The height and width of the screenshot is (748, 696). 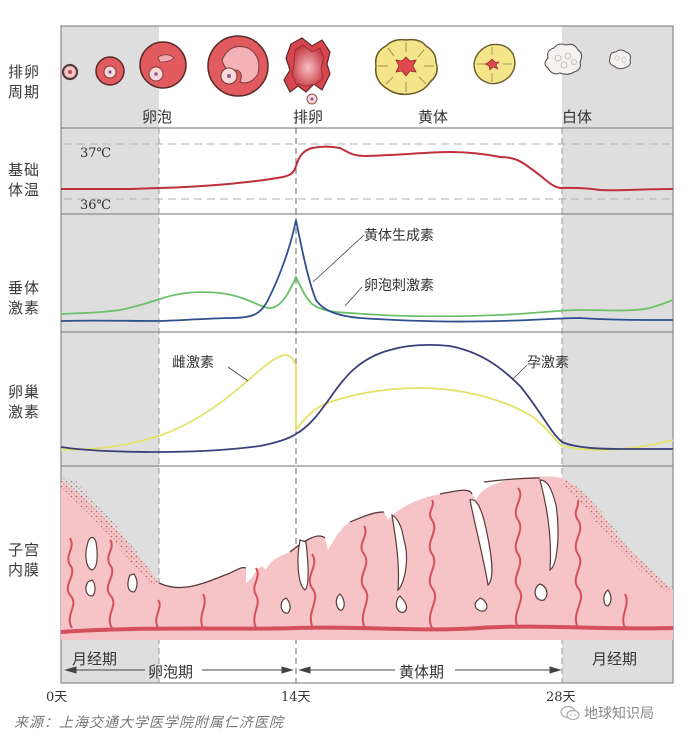 What do you see at coordinates (422, 672) in the screenshot?
I see `phase-label-luteal: 黄体期` at bounding box center [422, 672].